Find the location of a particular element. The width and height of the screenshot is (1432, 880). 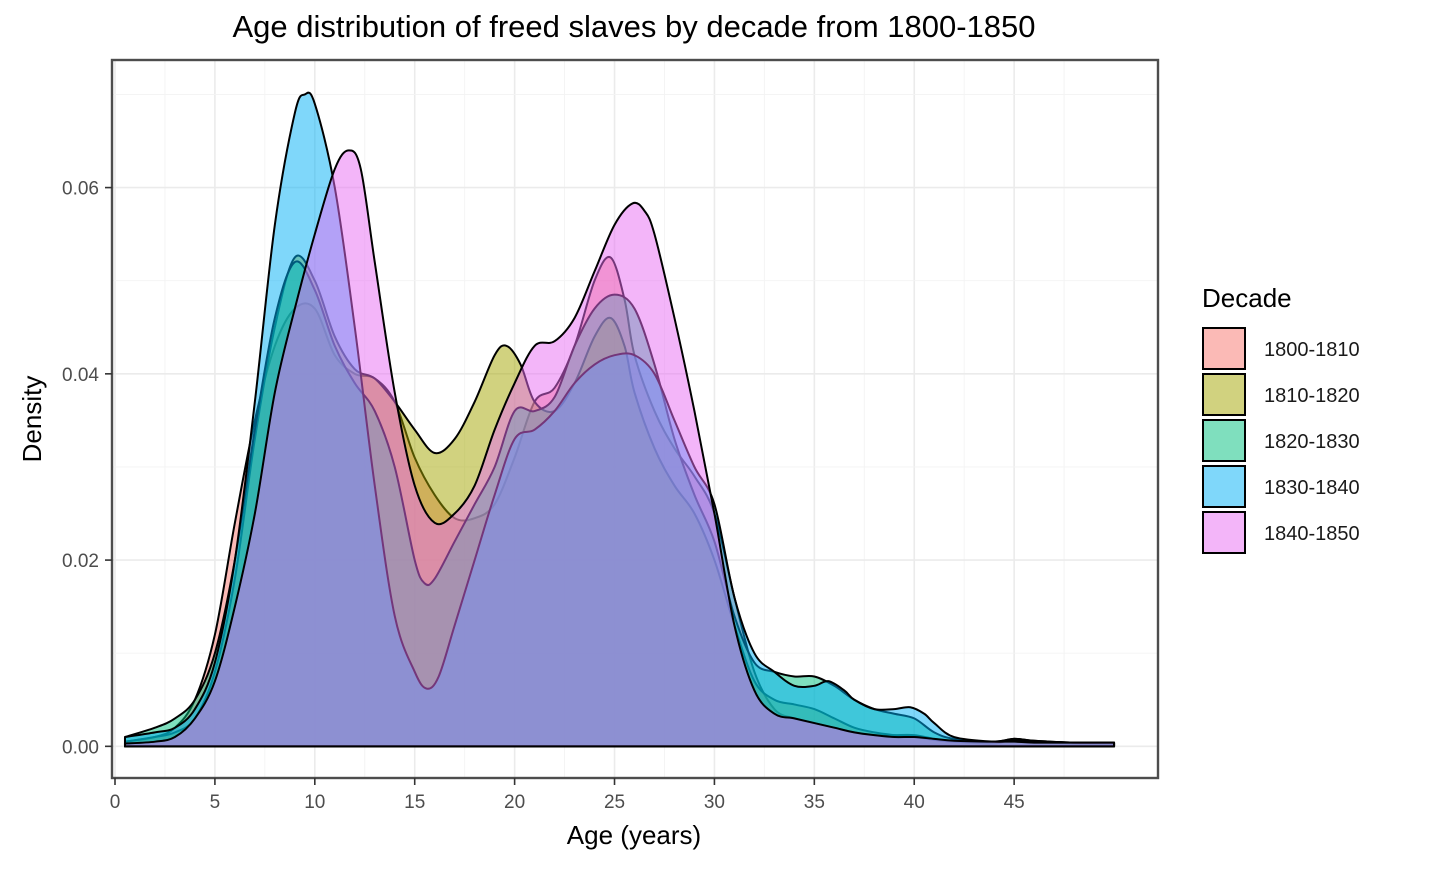

x-tick-label: 15 is located at coordinates (414, 802).